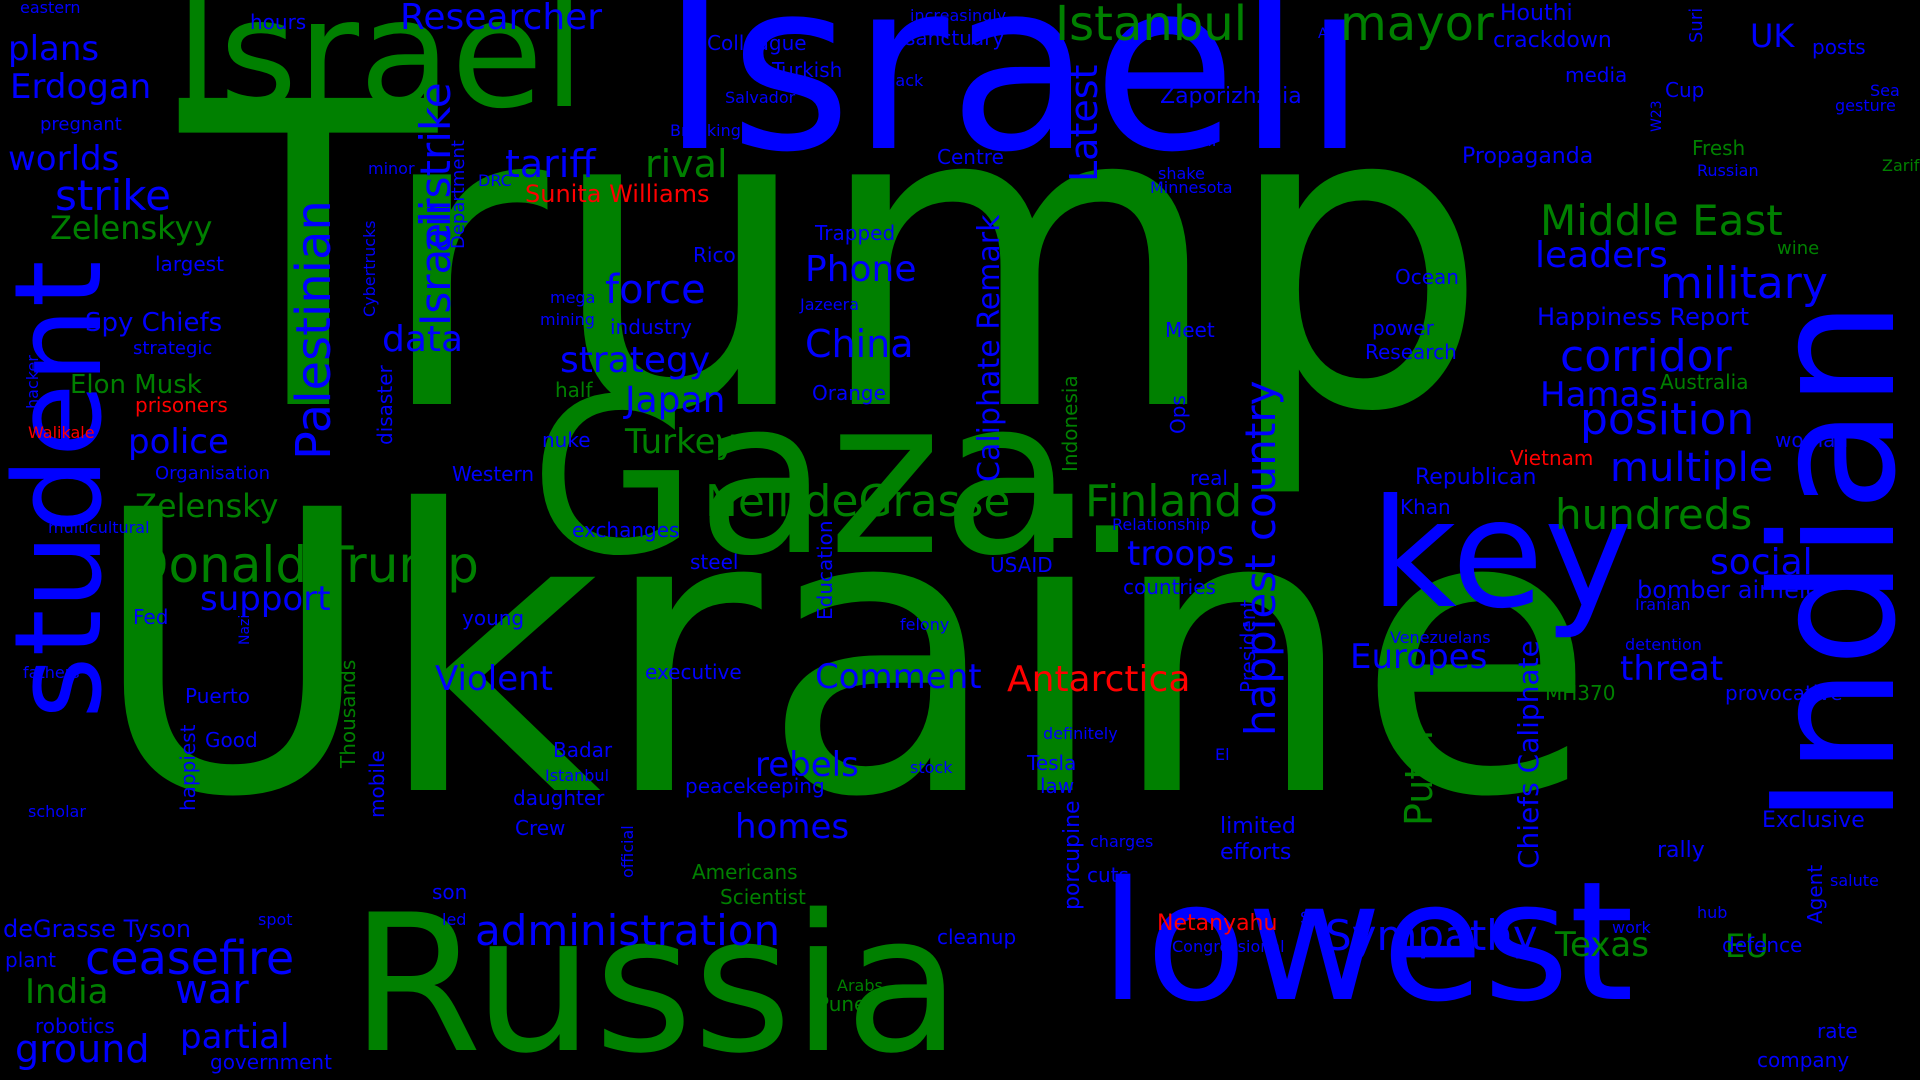 This screenshot has height=1080, width=1920. Describe the element at coordinates (1164, 501) in the screenshot. I see `word-finland: Finland` at that location.